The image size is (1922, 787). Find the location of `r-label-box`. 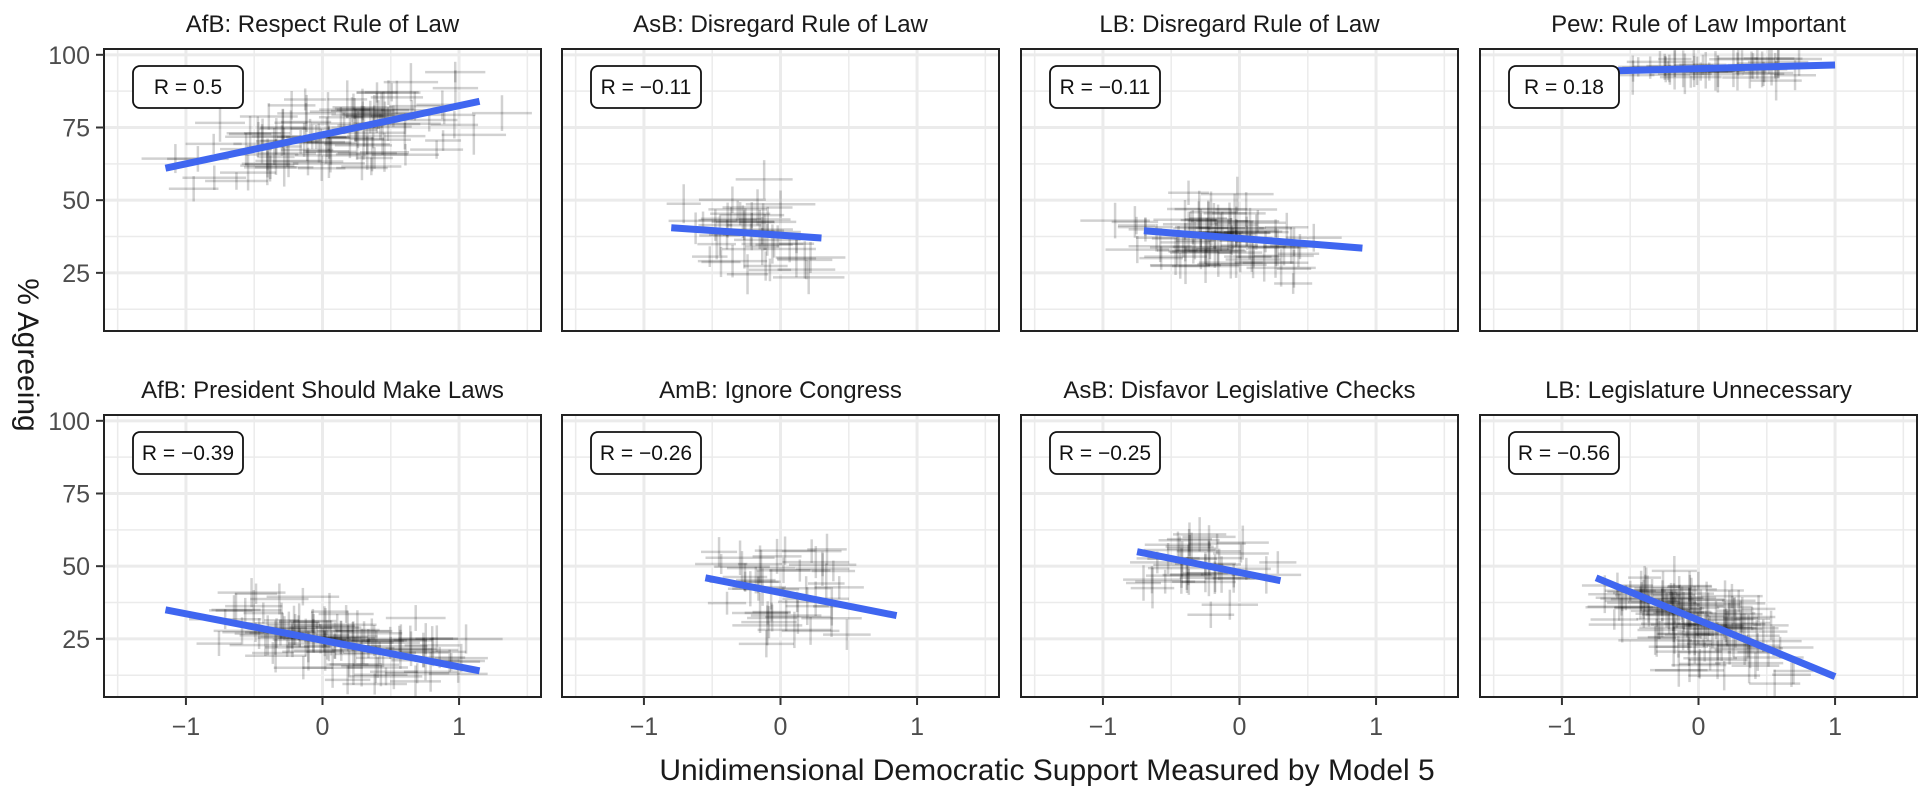

r-label-box is located at coordinates (1564, 87).